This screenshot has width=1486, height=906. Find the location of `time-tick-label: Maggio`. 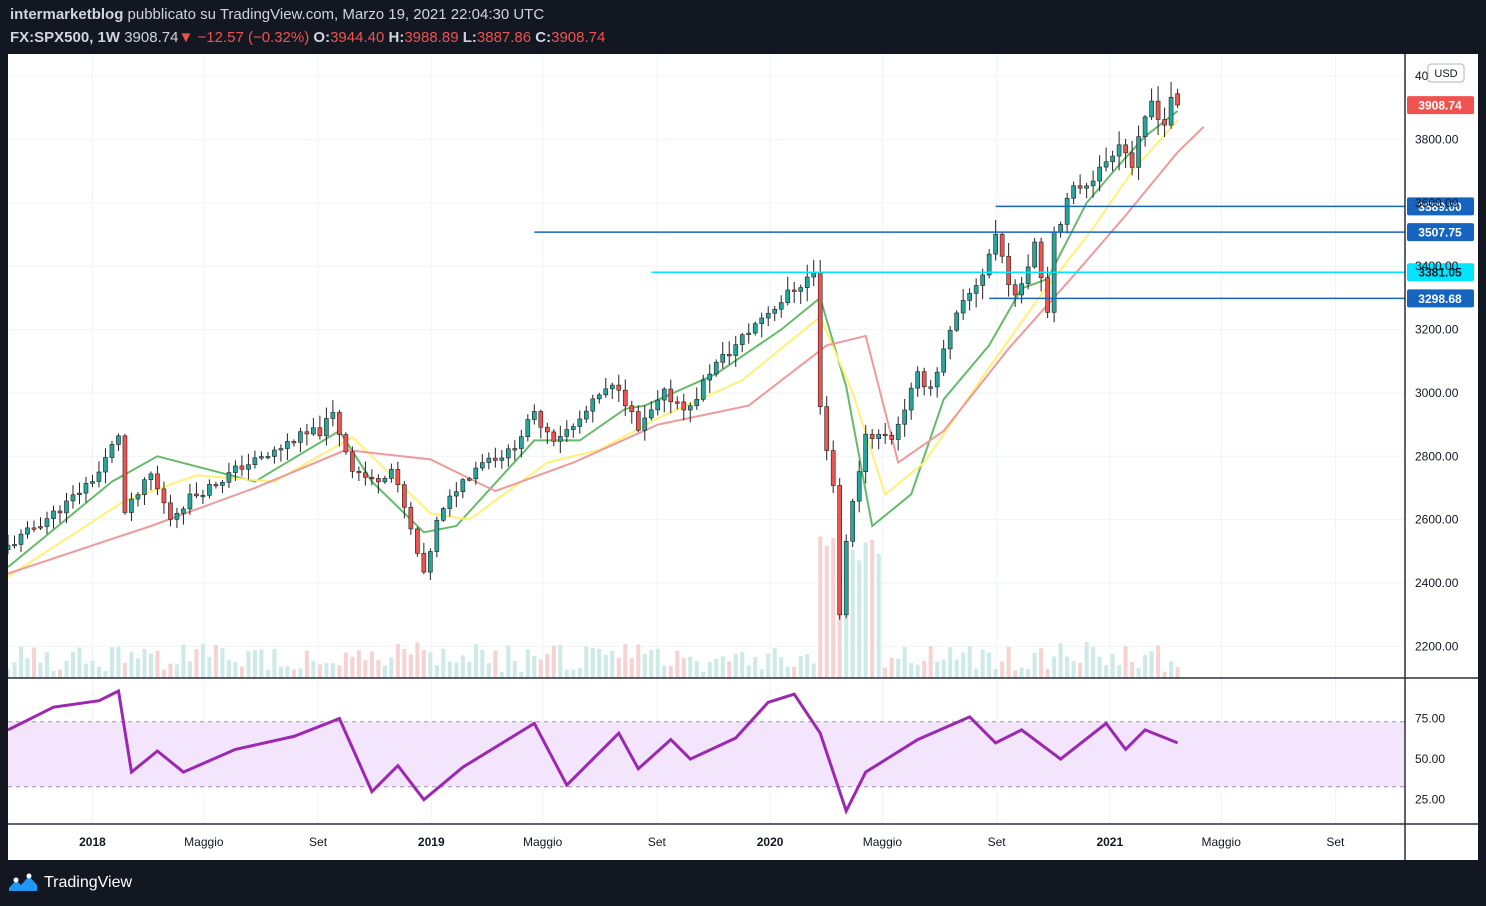

time-tick-label: Maggio is located at coordinates (543, 842).